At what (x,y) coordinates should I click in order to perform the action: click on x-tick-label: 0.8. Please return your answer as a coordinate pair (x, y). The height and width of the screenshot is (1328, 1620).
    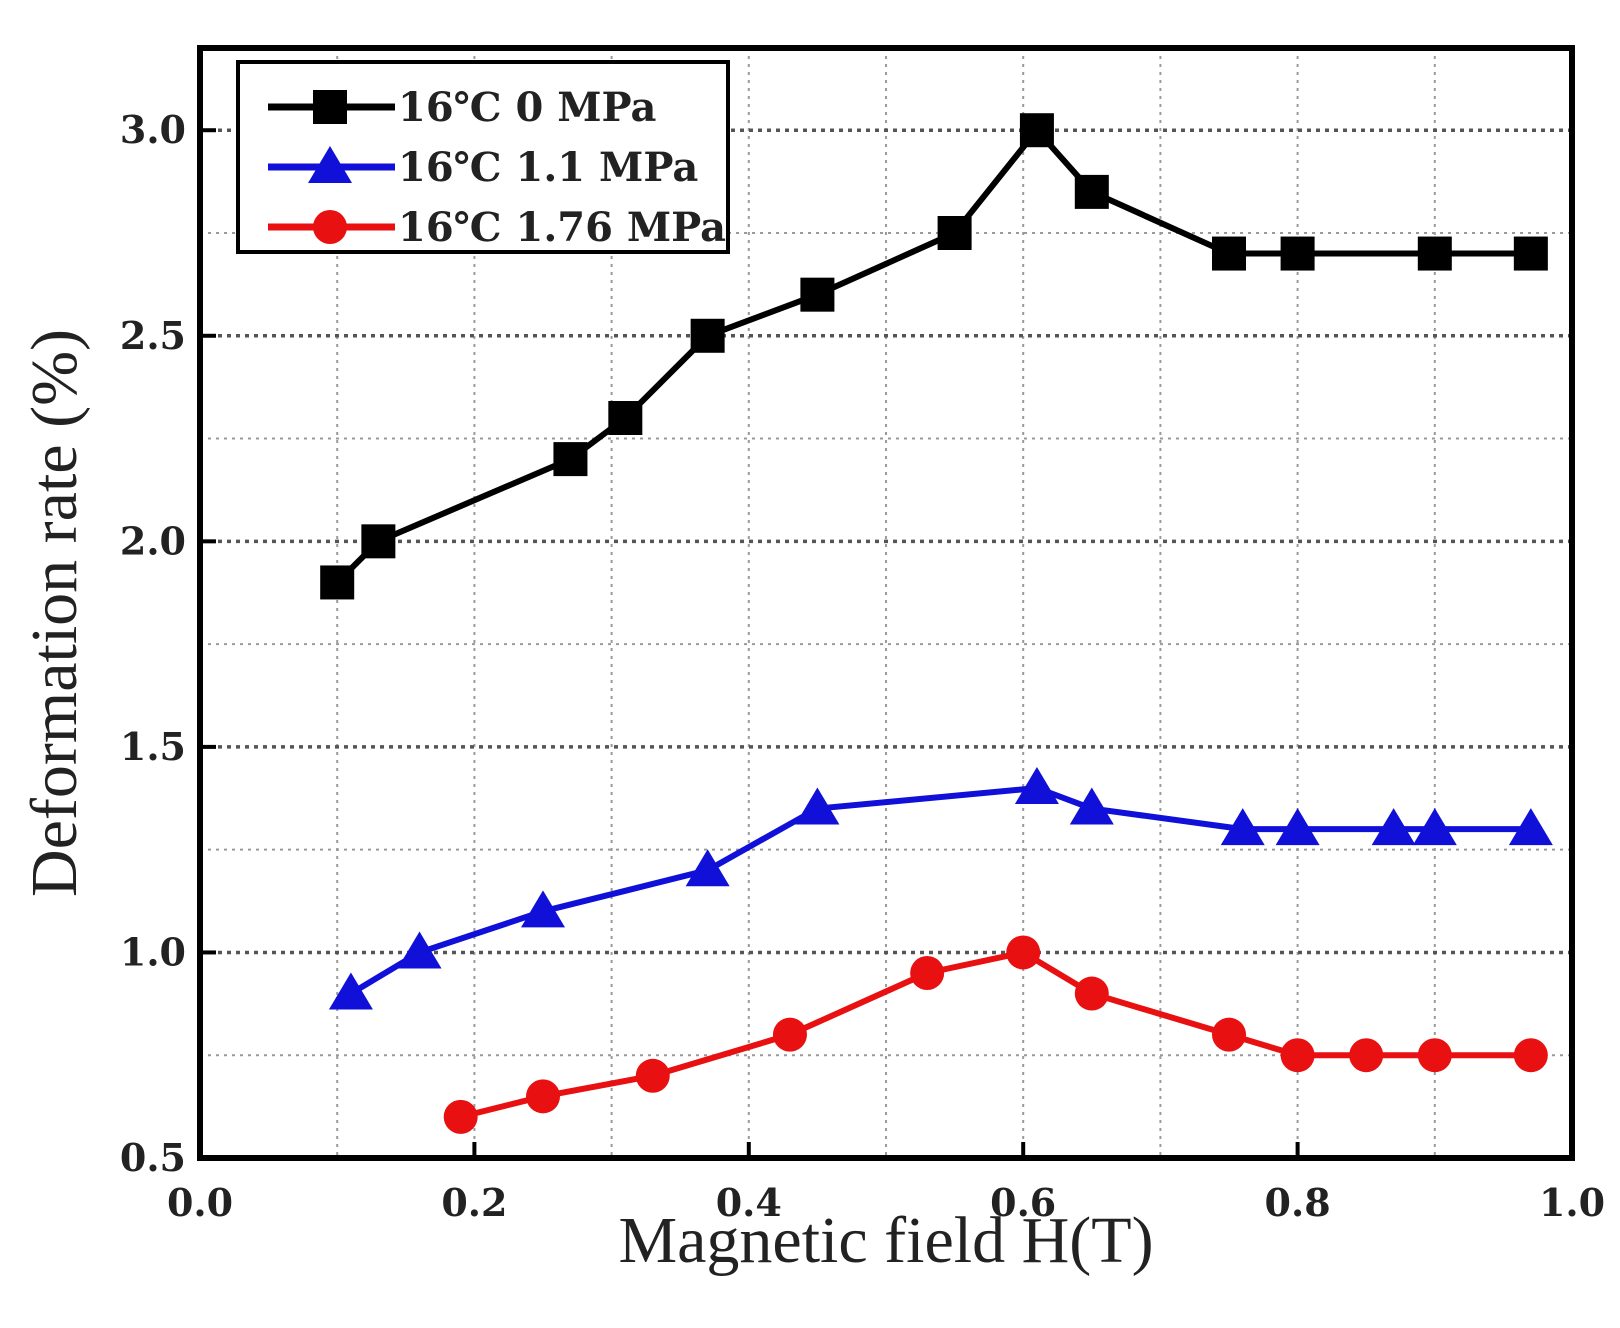
    Looking at the image, I should click on (1298, 1202).